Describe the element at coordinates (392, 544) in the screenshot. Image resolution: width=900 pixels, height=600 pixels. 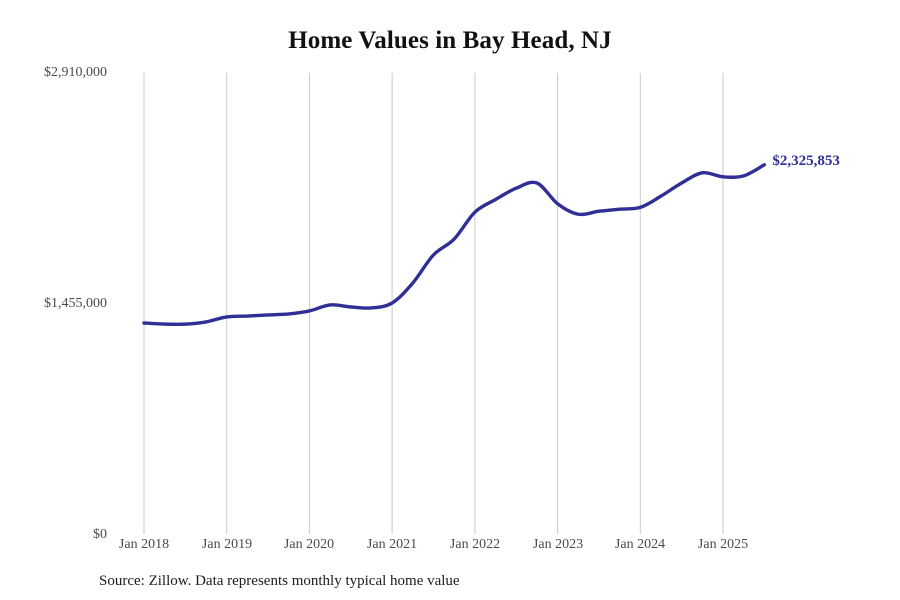
I see `x-axis-tick-label-jan-2021: Jan 2021` at that location.